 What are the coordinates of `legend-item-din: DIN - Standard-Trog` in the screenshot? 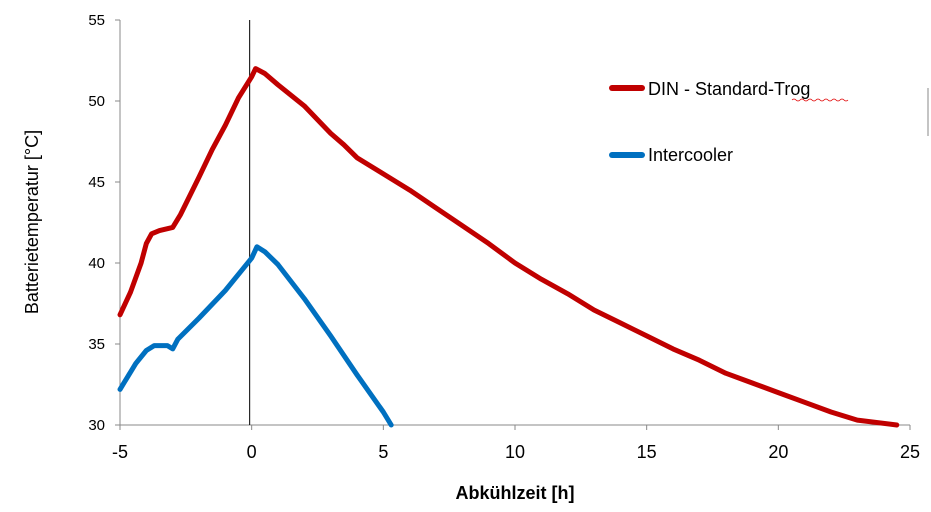 It's located at (729, 90).